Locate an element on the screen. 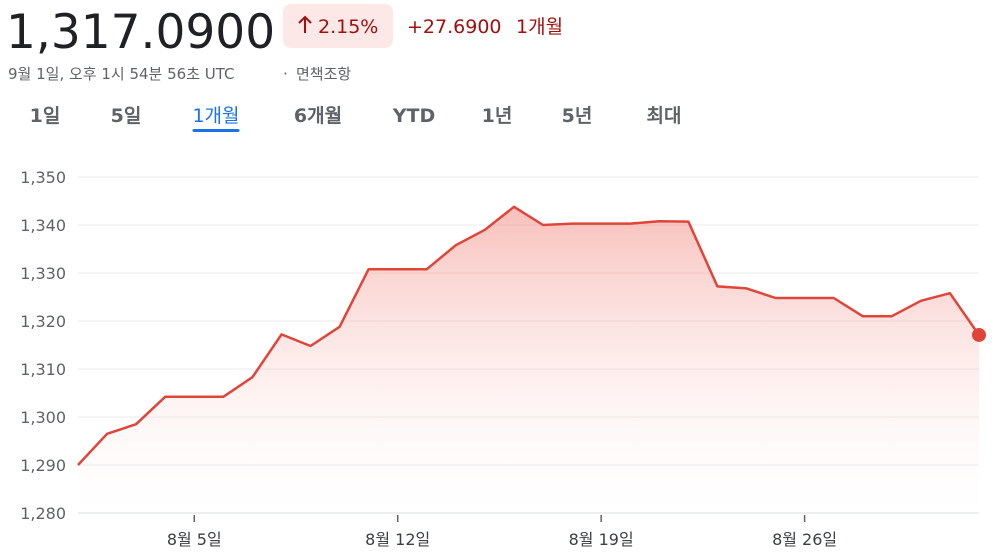 The height and width of the screenshot is (557, 995). y-tick-label: 1,320 is located at coordinates (43, 321).